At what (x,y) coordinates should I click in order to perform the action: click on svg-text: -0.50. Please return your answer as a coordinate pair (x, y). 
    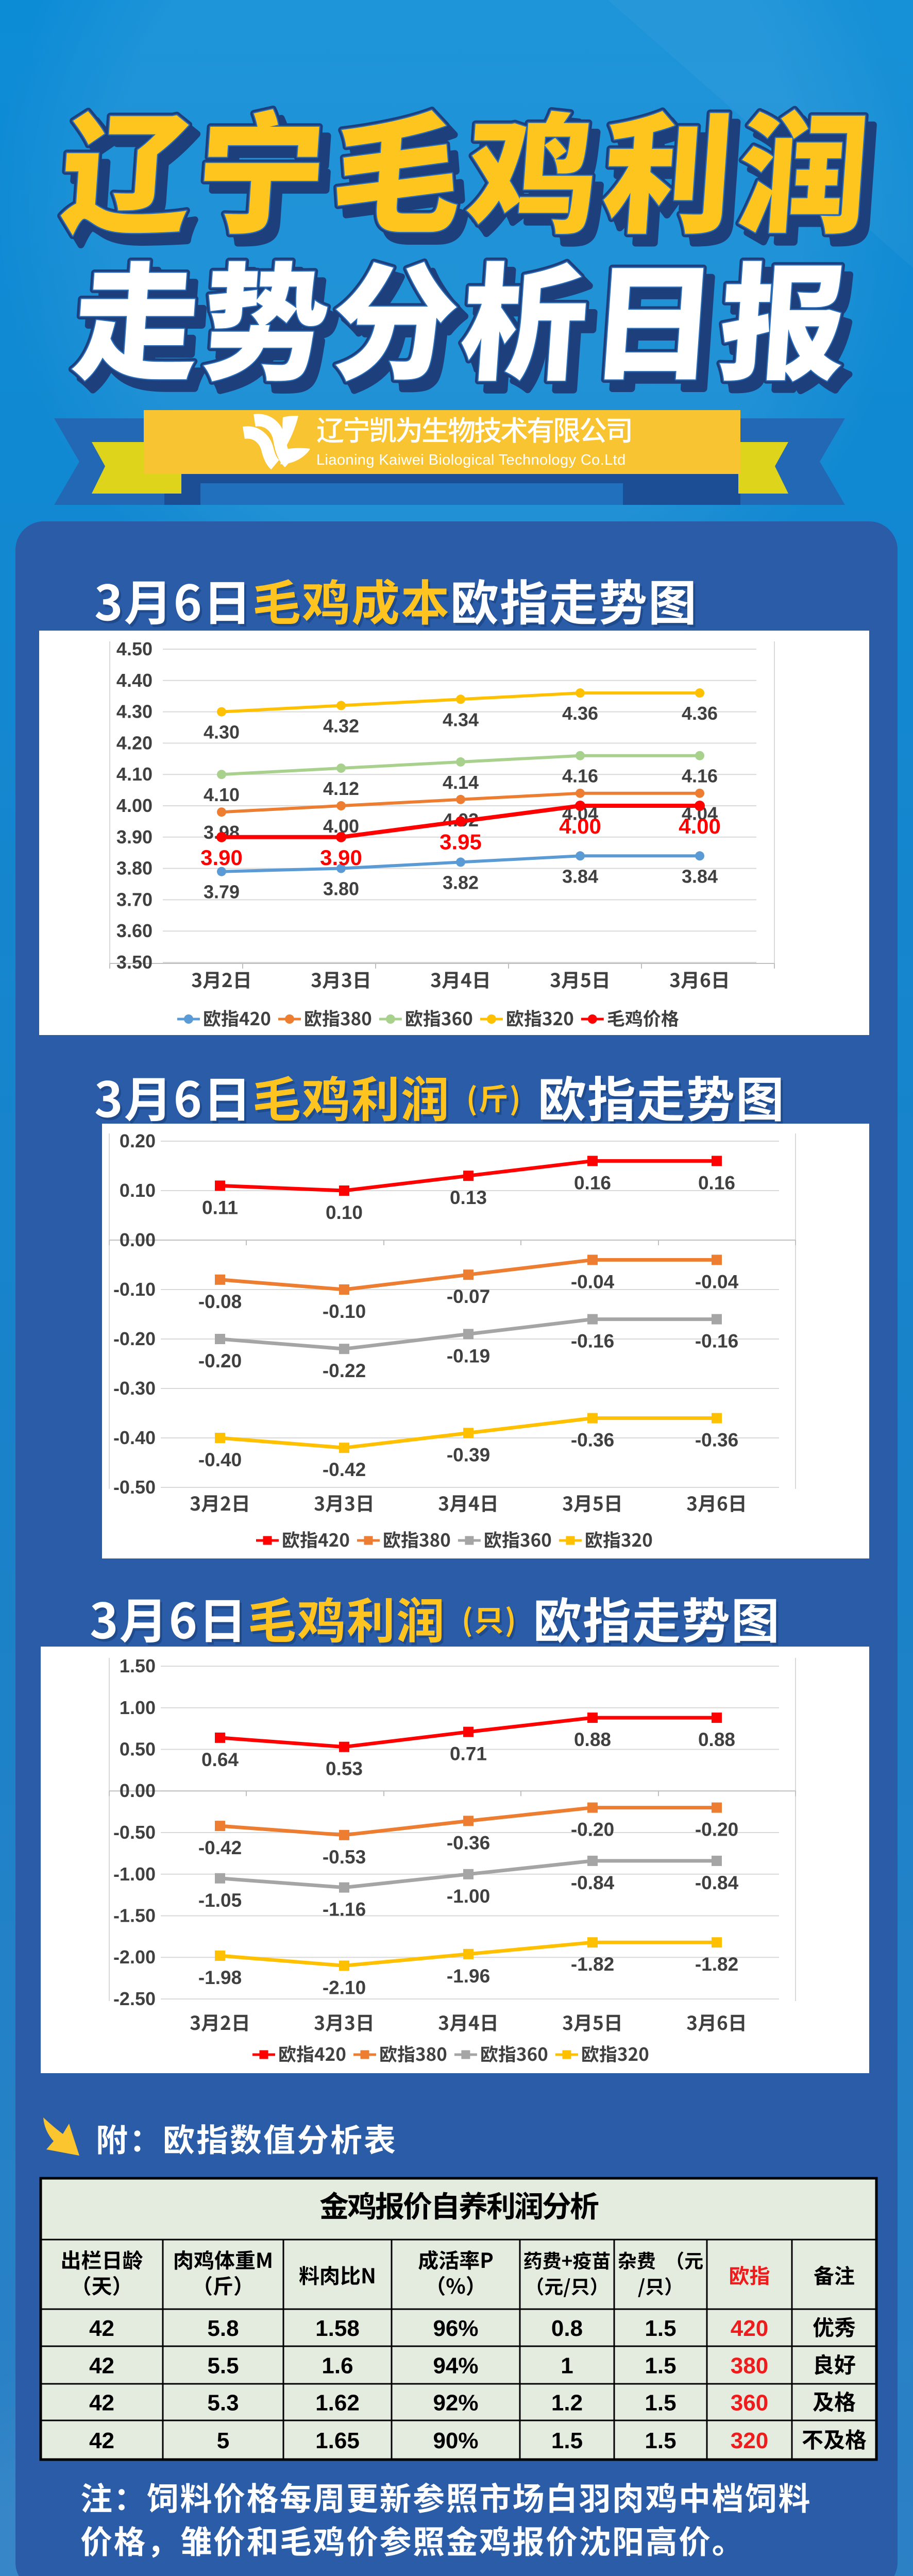
    Looking at the image, I should click on (134, 1487).